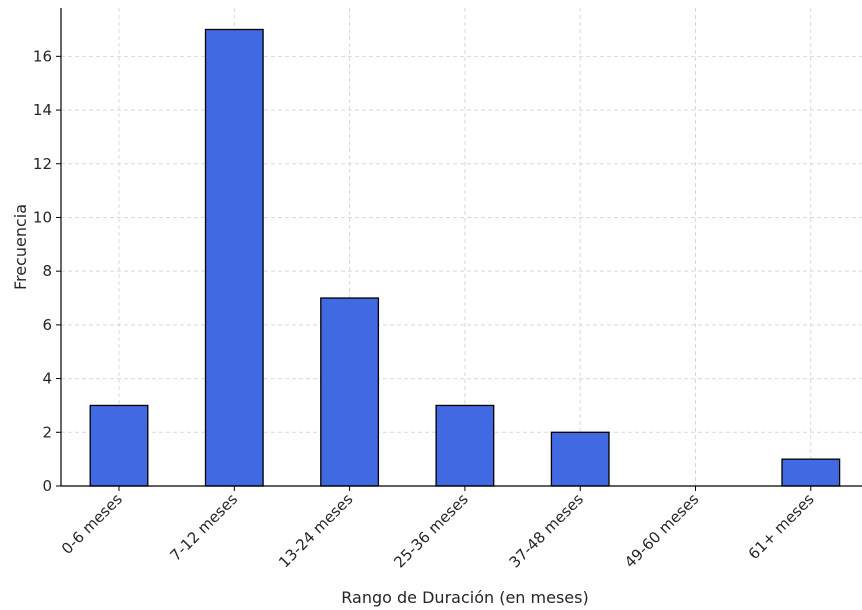  What do you see at coordinates (92, 524) in the screenshot?
I see `x-tick-label: 0-6 meses` at bounding box center [92, 524].